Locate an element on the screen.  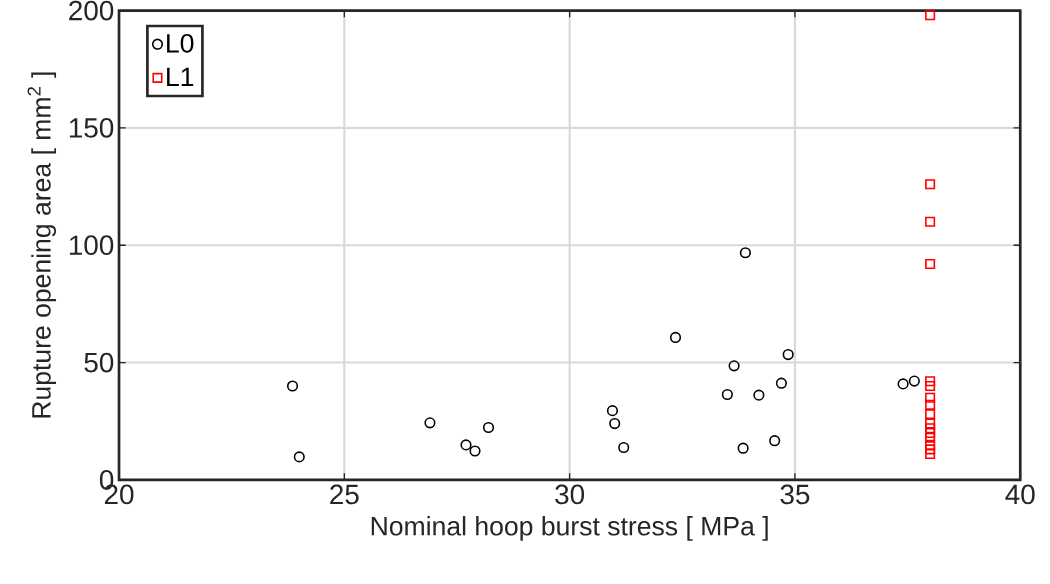
y-tick-label: 150 is located at coordinates (91, 128).